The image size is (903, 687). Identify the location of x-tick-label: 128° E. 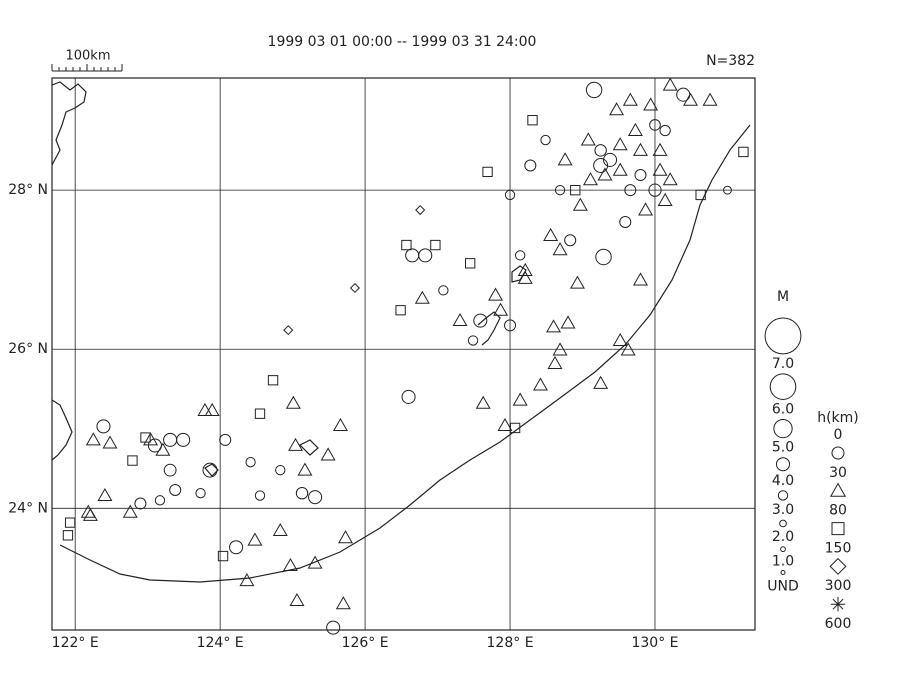
(510, 643).